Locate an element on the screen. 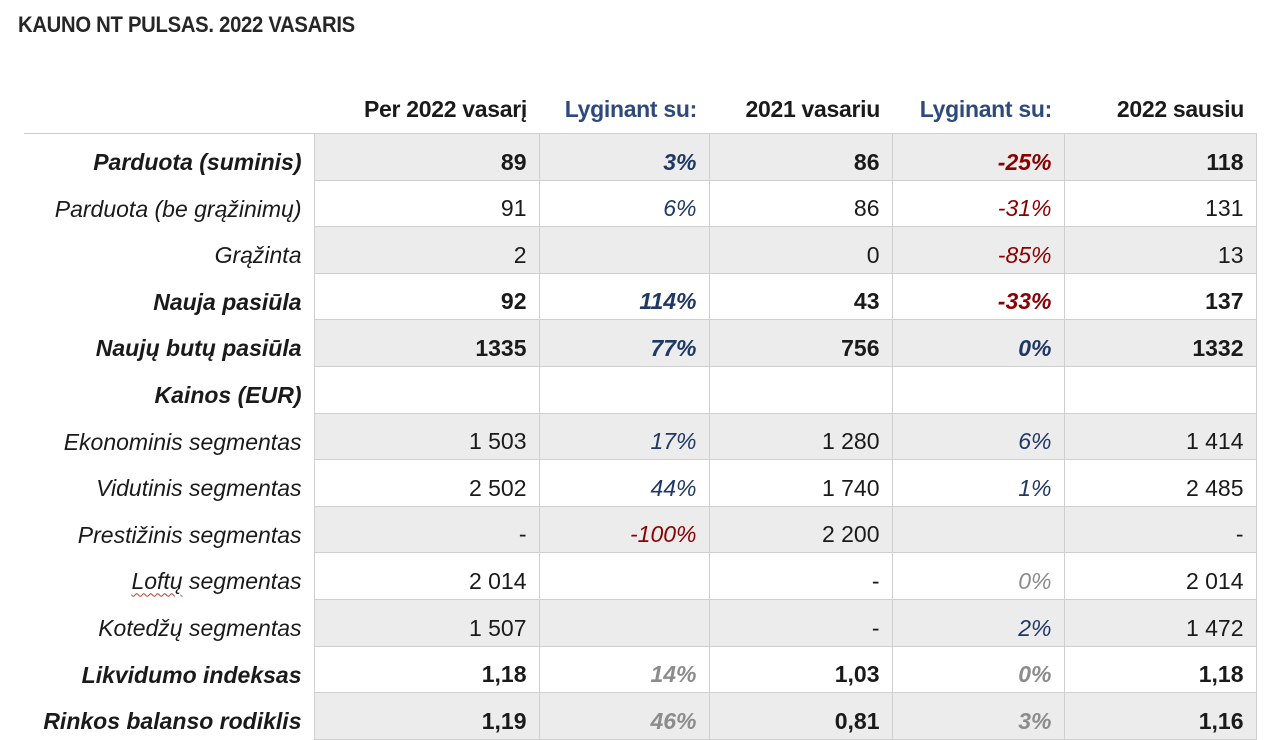 The image size is (1274, 740). row-label: Grąžinta is located at coordinates (258, 255).